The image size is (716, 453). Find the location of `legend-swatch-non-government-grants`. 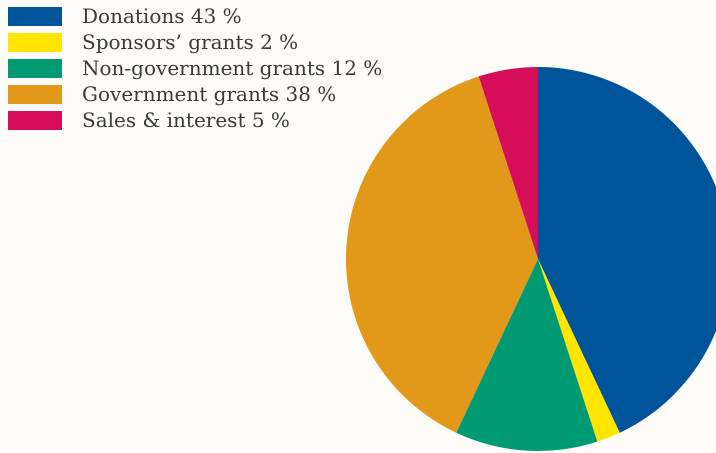

legend-swatch-non-government-grants is located at coordinates (35, 68).